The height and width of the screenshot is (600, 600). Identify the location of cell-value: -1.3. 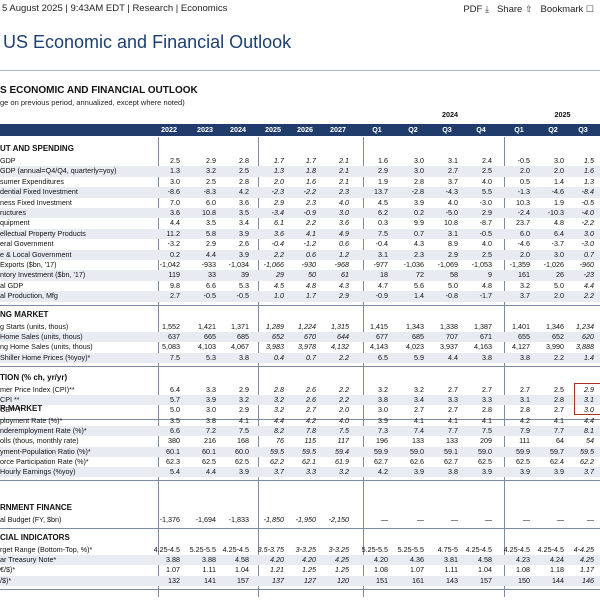
(523, 192).